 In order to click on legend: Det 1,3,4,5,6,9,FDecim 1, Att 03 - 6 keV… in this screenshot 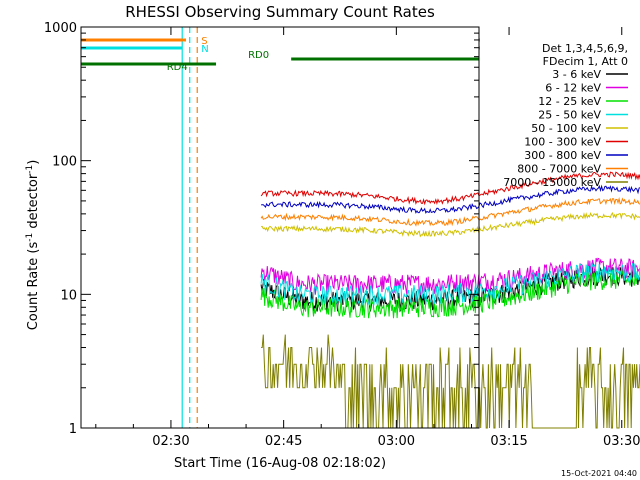, I will do `click(565, 115)`.